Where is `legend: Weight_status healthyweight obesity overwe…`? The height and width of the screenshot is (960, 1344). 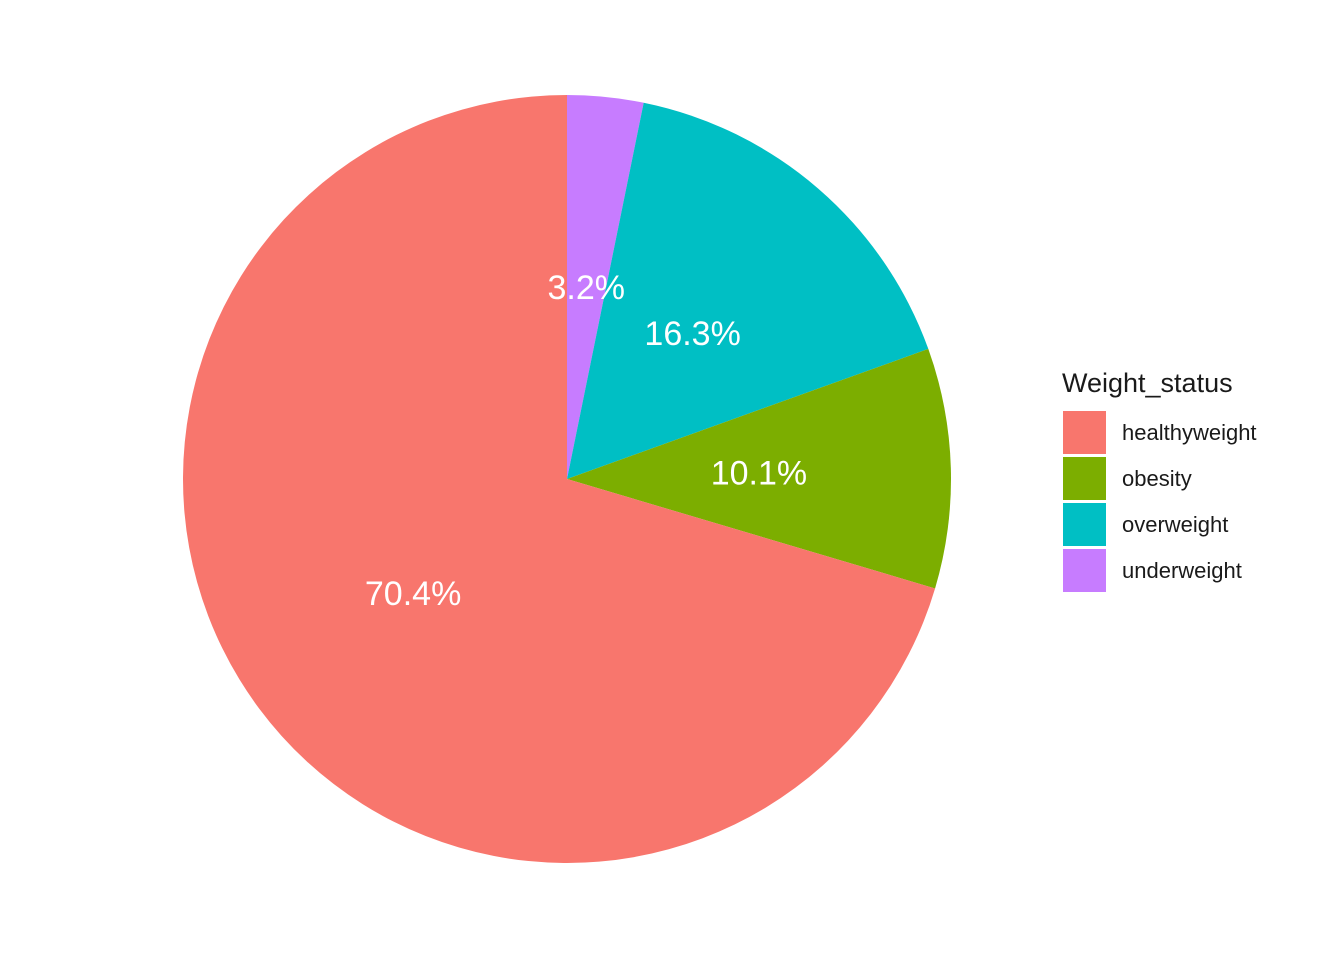
legend: Weight_status healthyweight obesity overwe… is located at coordinates (1159, 480).